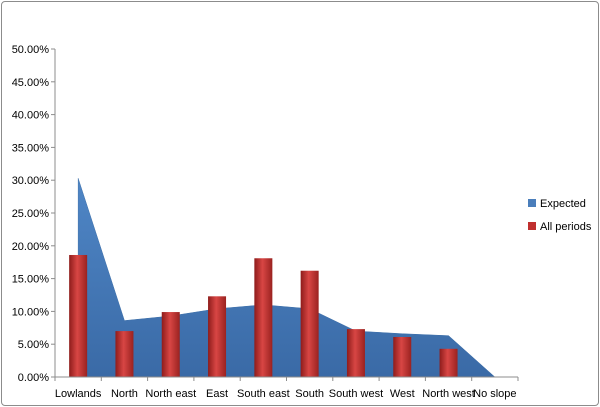 The height and width of the screenshot is (407, 600). I want to click on legend-label: All periods, so click(566, 227).